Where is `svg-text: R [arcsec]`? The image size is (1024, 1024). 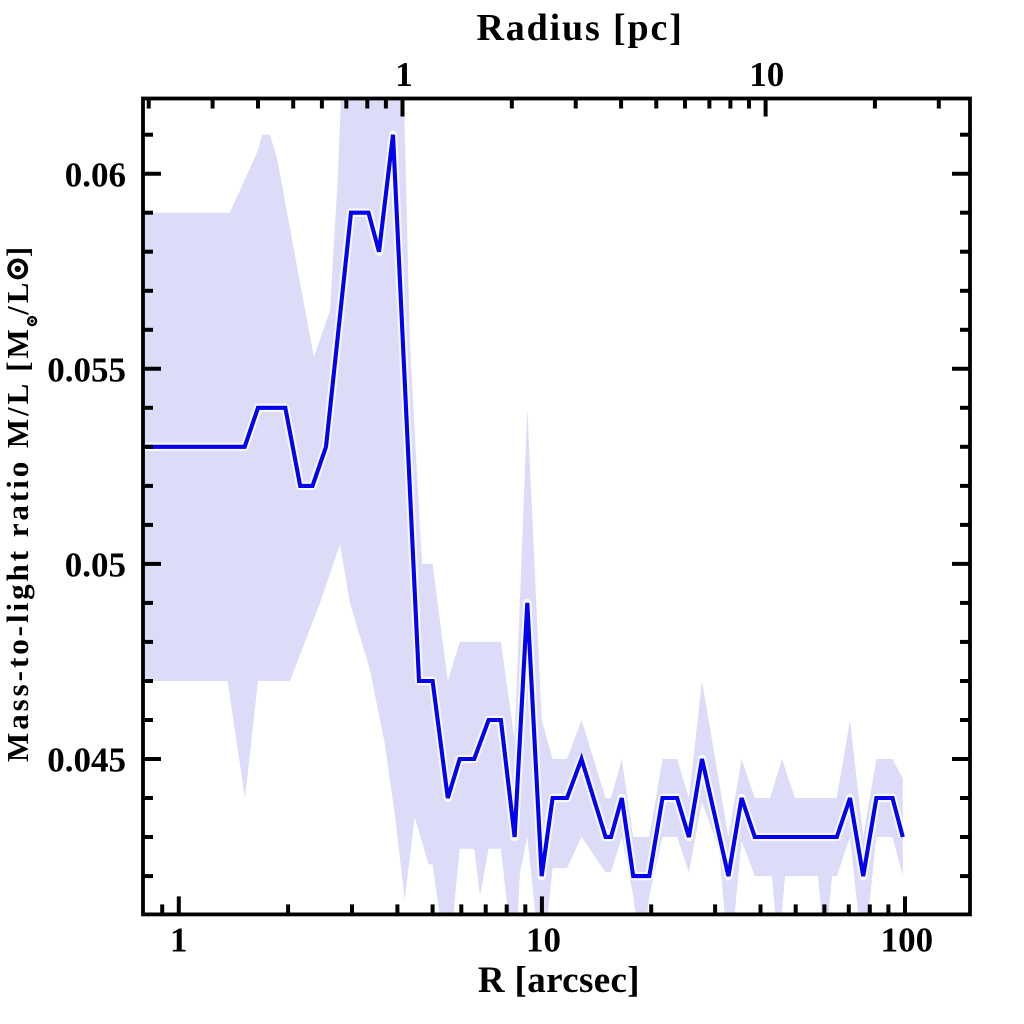 svg-text: R [arcsec] is located at coordinates (559, 980).